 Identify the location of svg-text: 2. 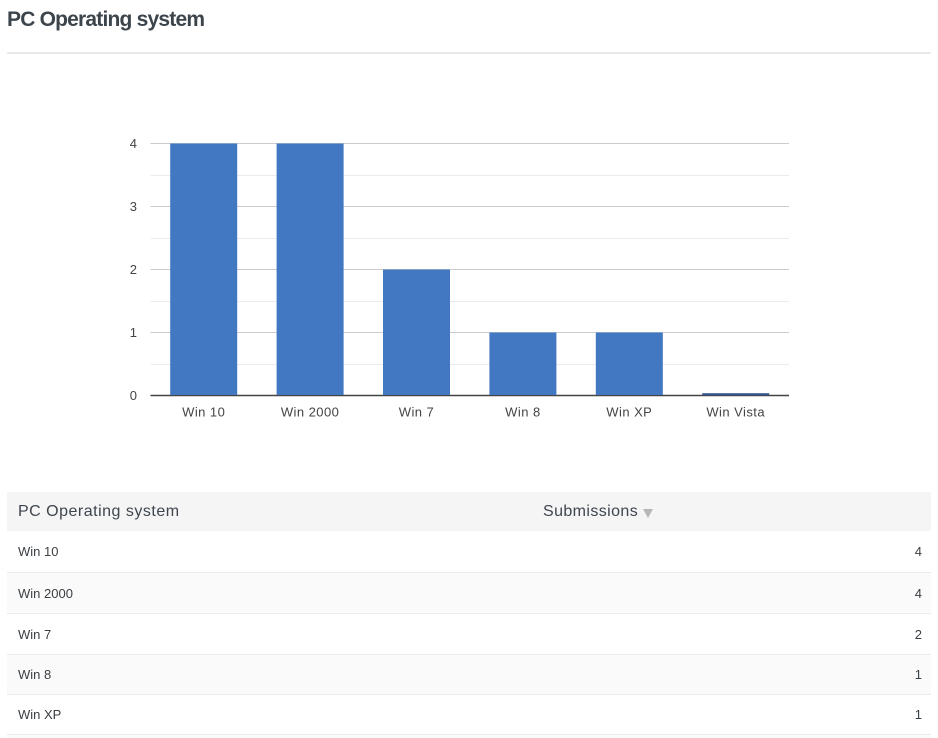
(133, 269).